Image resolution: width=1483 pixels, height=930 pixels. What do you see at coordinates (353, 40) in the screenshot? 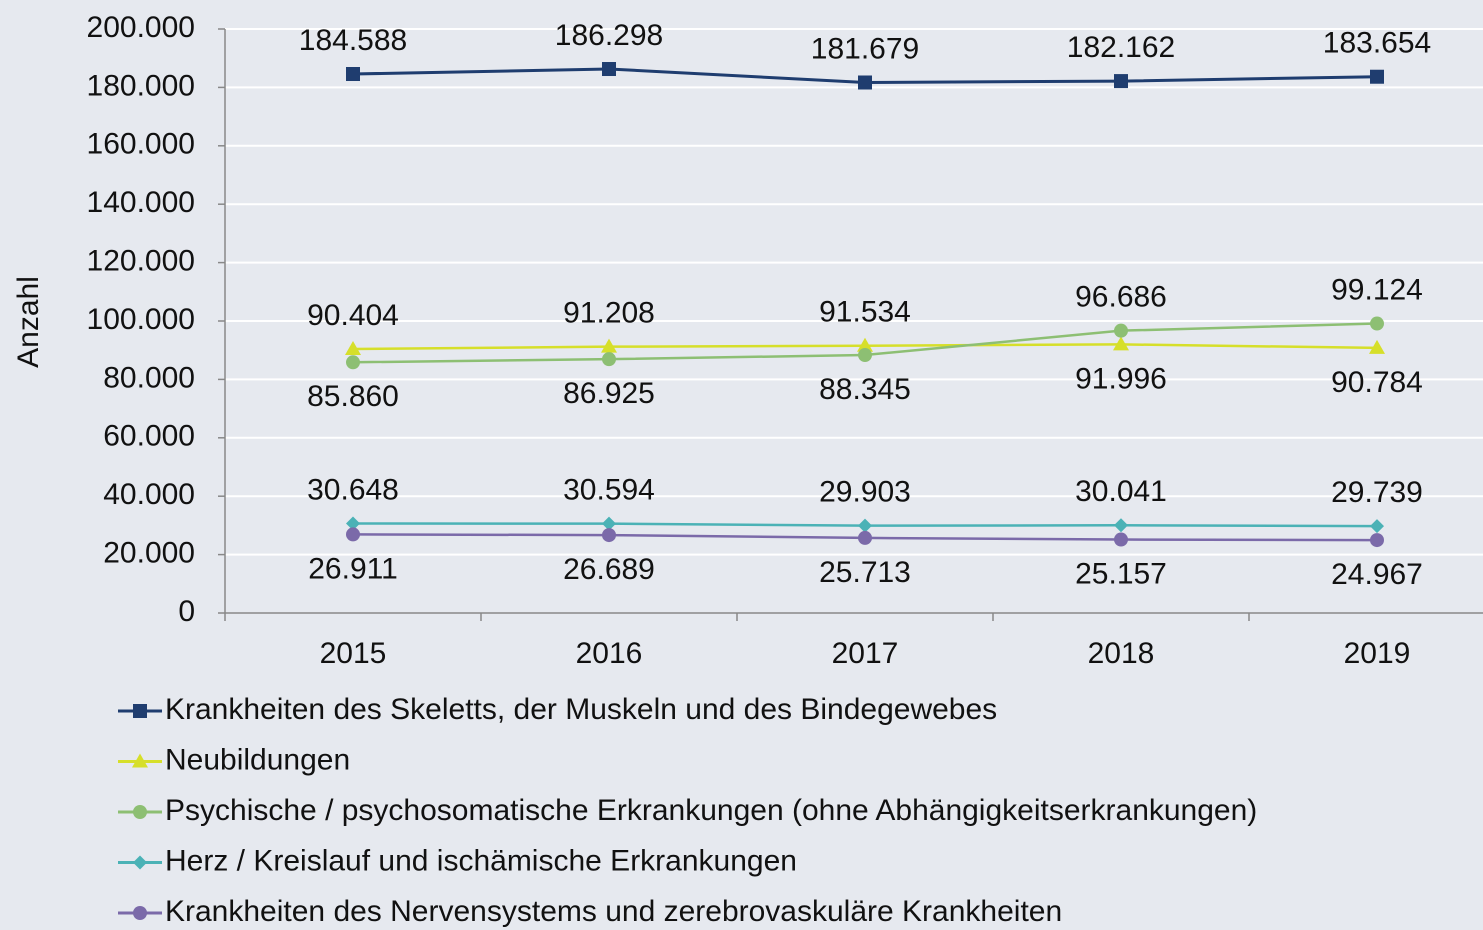
I see `data-label: 184.588` at bounding box center [353, 40].